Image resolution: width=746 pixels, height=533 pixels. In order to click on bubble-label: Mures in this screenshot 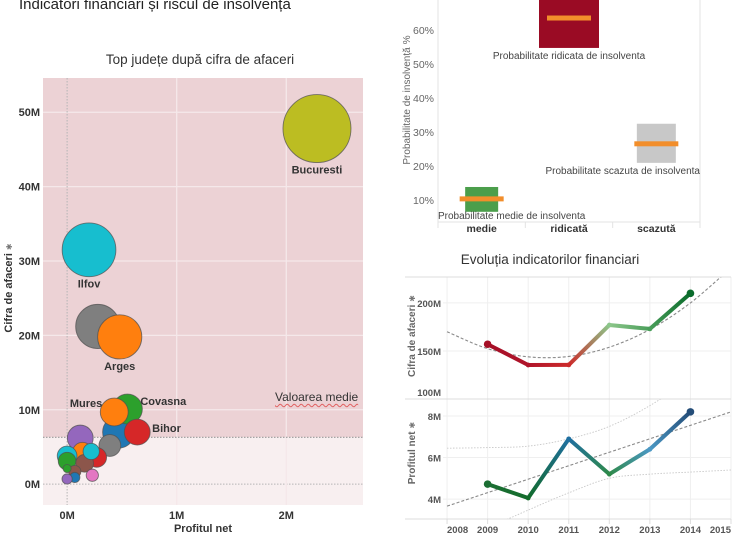, I will do `click(86, 404)`.